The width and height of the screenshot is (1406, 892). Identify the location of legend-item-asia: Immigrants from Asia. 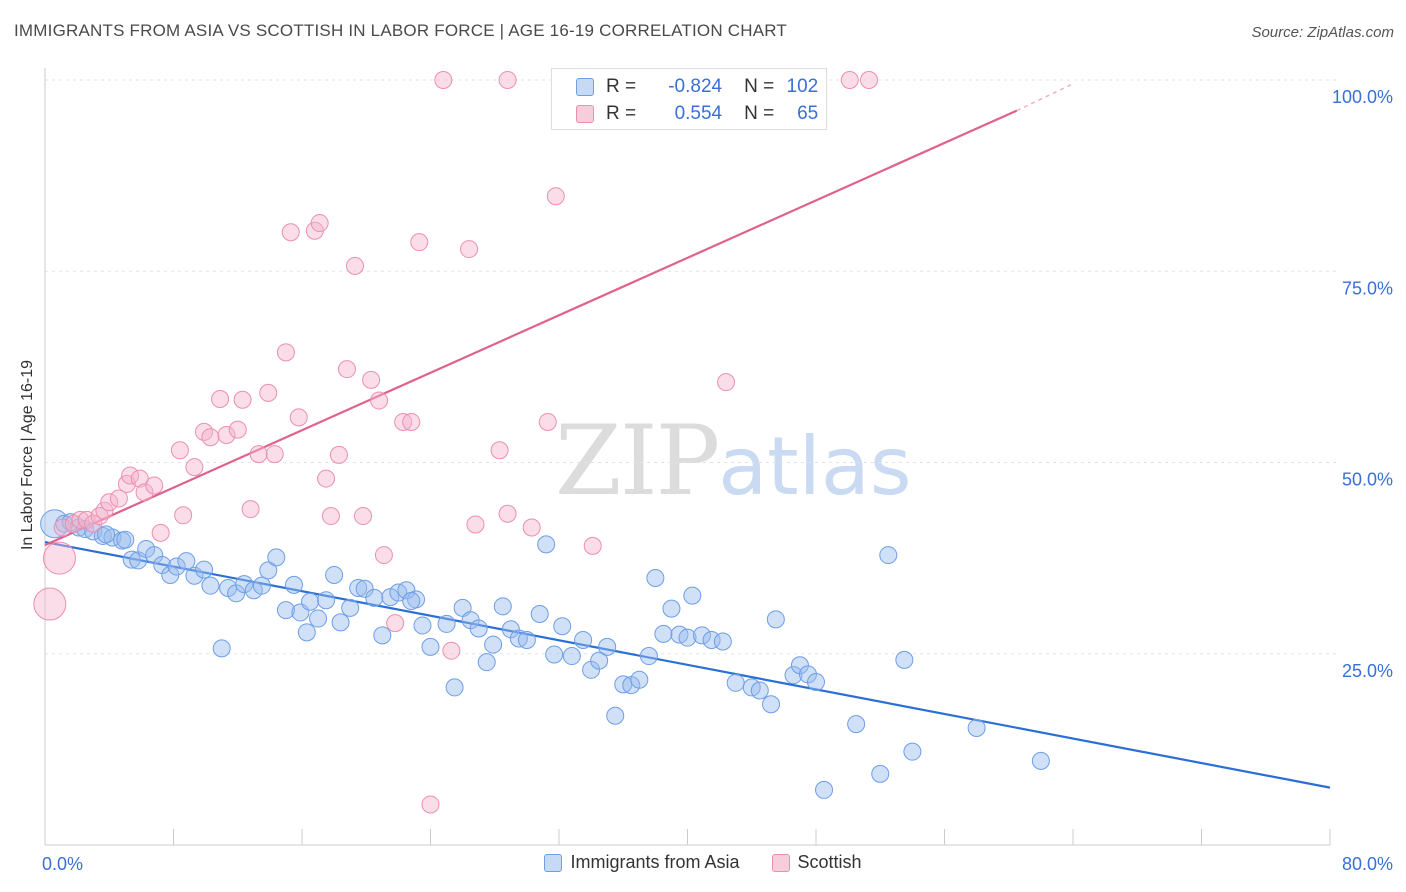
(642, 862).